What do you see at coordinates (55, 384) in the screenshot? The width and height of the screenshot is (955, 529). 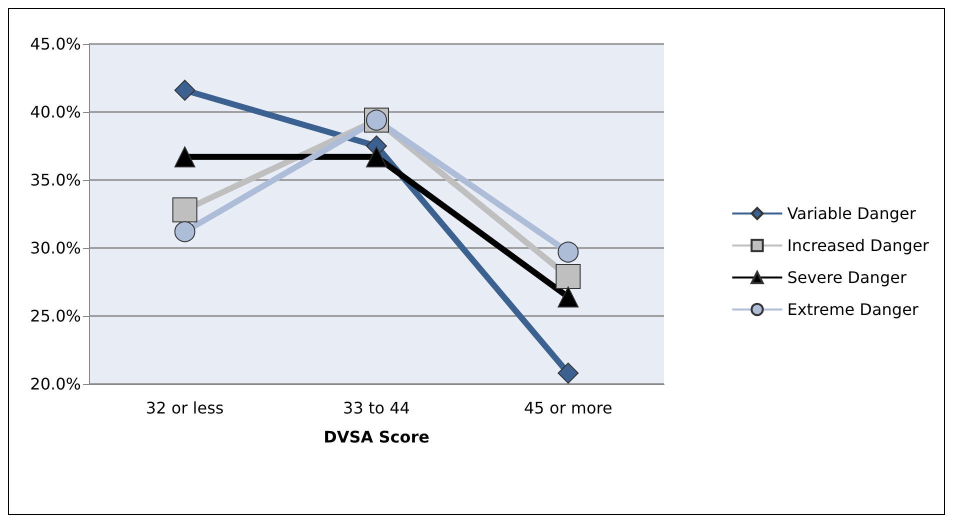 I see `y-tick-label: 20.0%` at bounding box center [55, 384].